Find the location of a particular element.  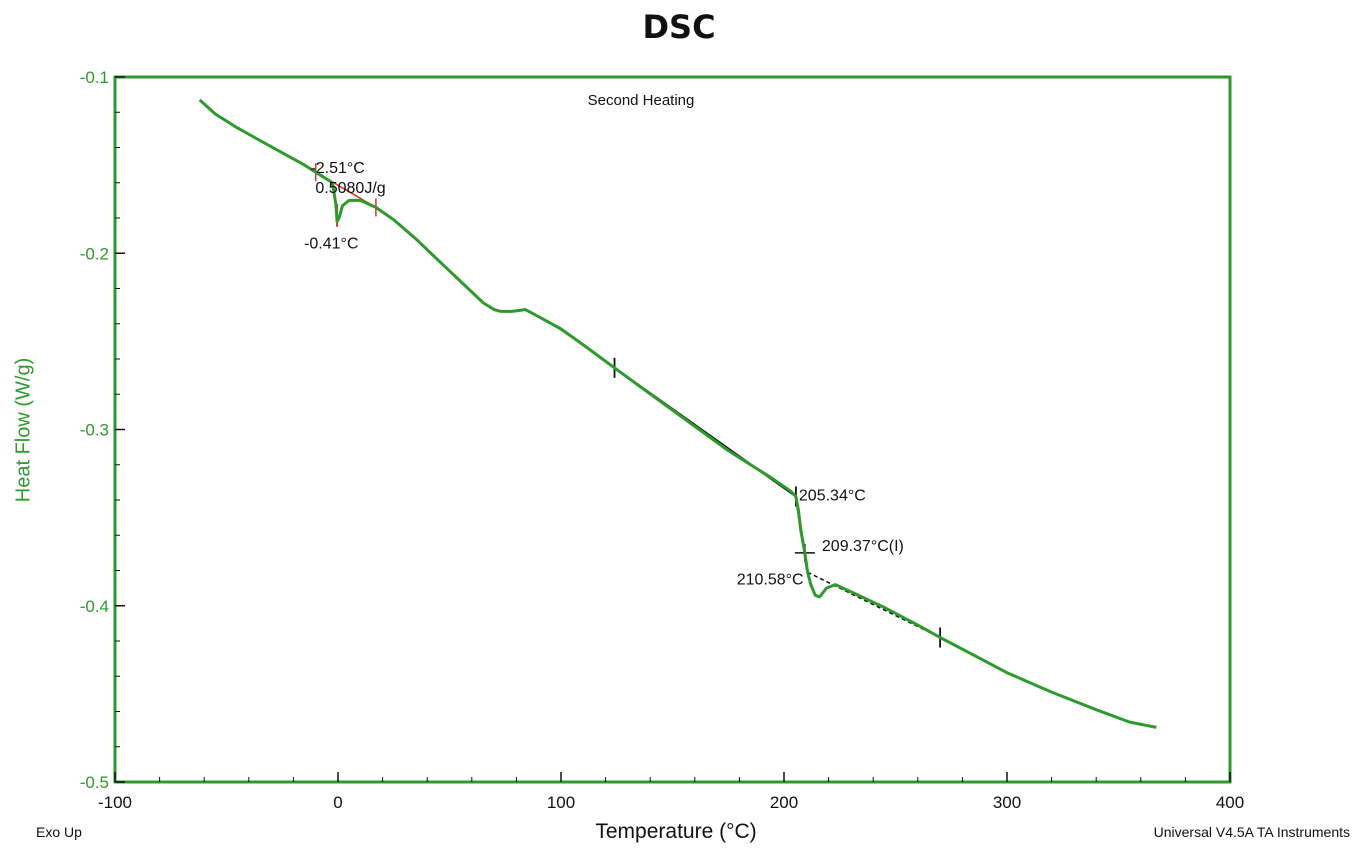

x-axis-label: Temperature (°C) is located at coordinates (676, 831).